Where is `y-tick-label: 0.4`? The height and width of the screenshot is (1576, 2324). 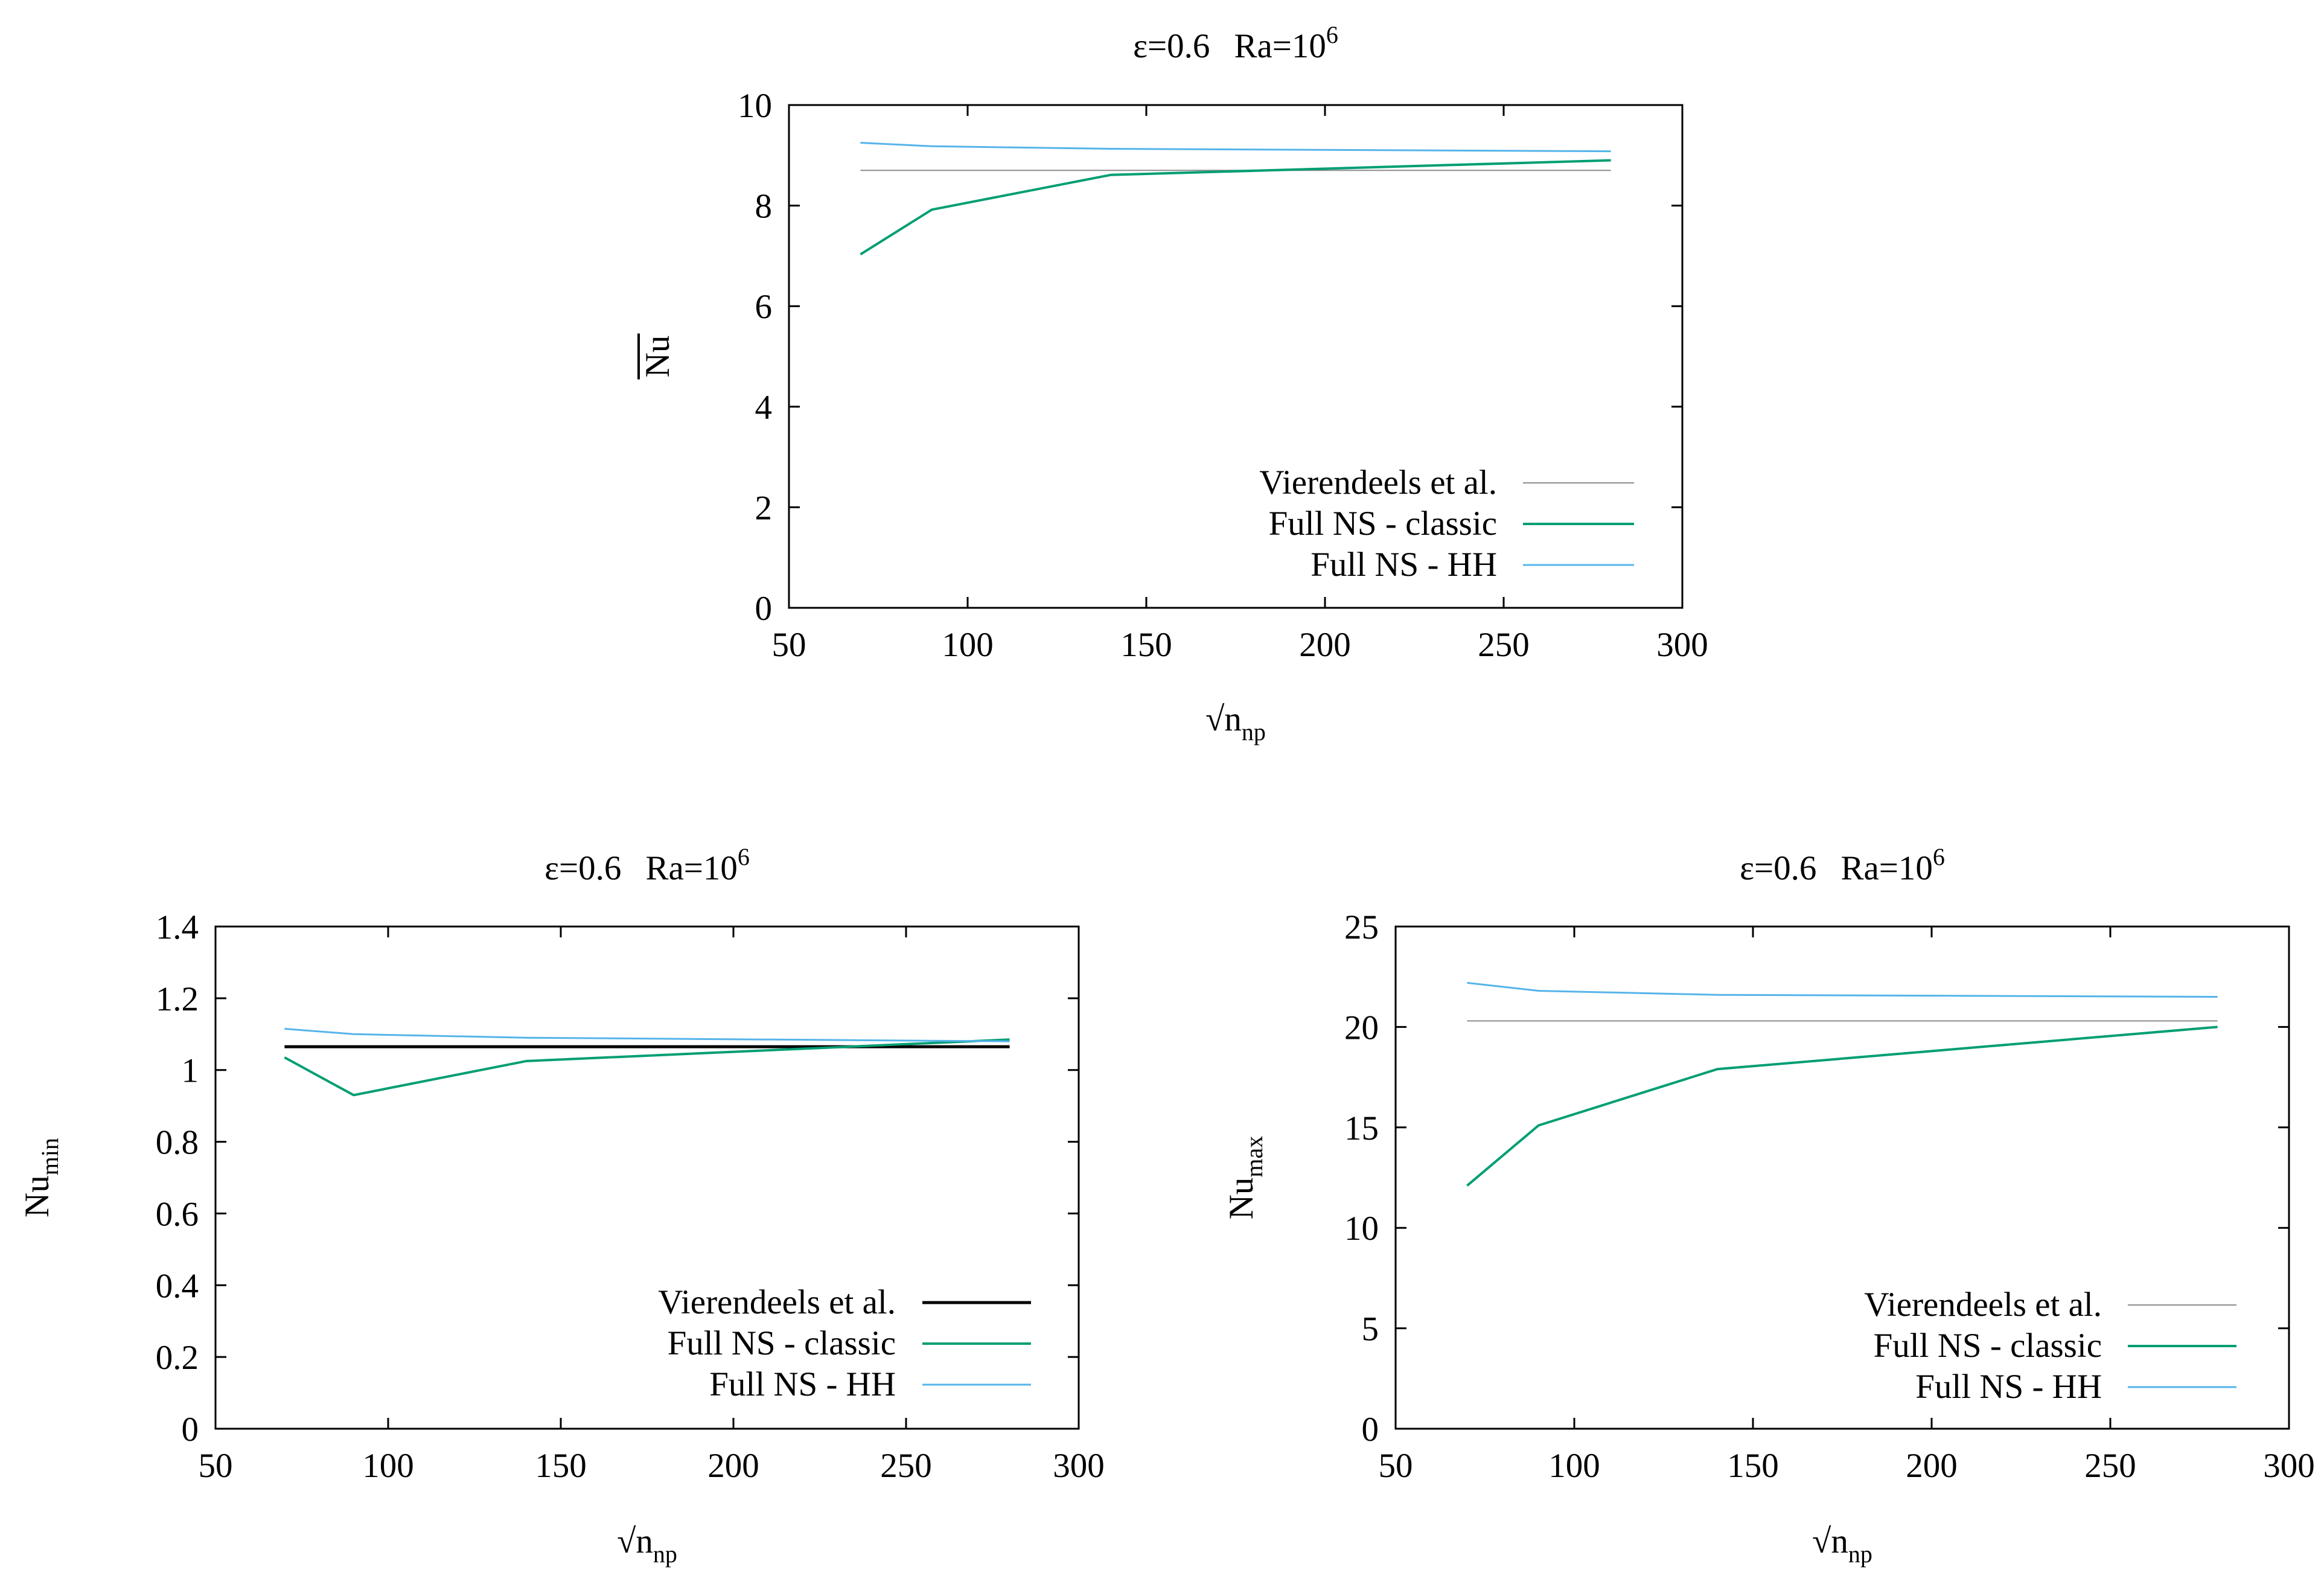
y-tick-label: 0.4 is located at coordinates (177, 1286).